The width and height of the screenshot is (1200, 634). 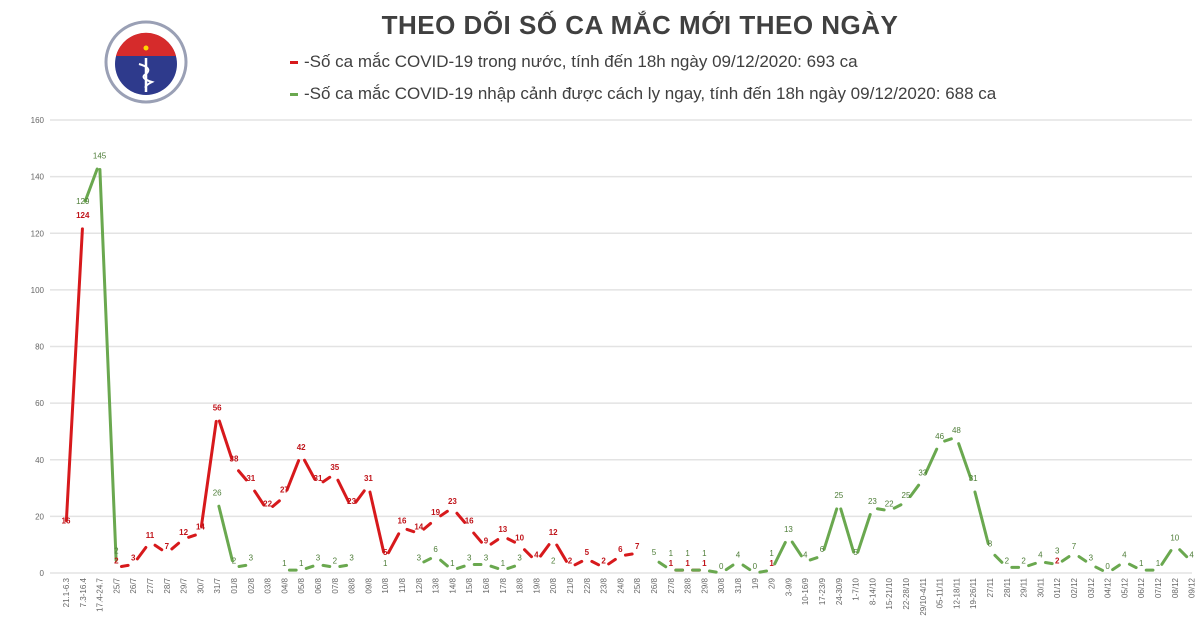 I want to click on data-label: 22, so click(x=889, y=504).